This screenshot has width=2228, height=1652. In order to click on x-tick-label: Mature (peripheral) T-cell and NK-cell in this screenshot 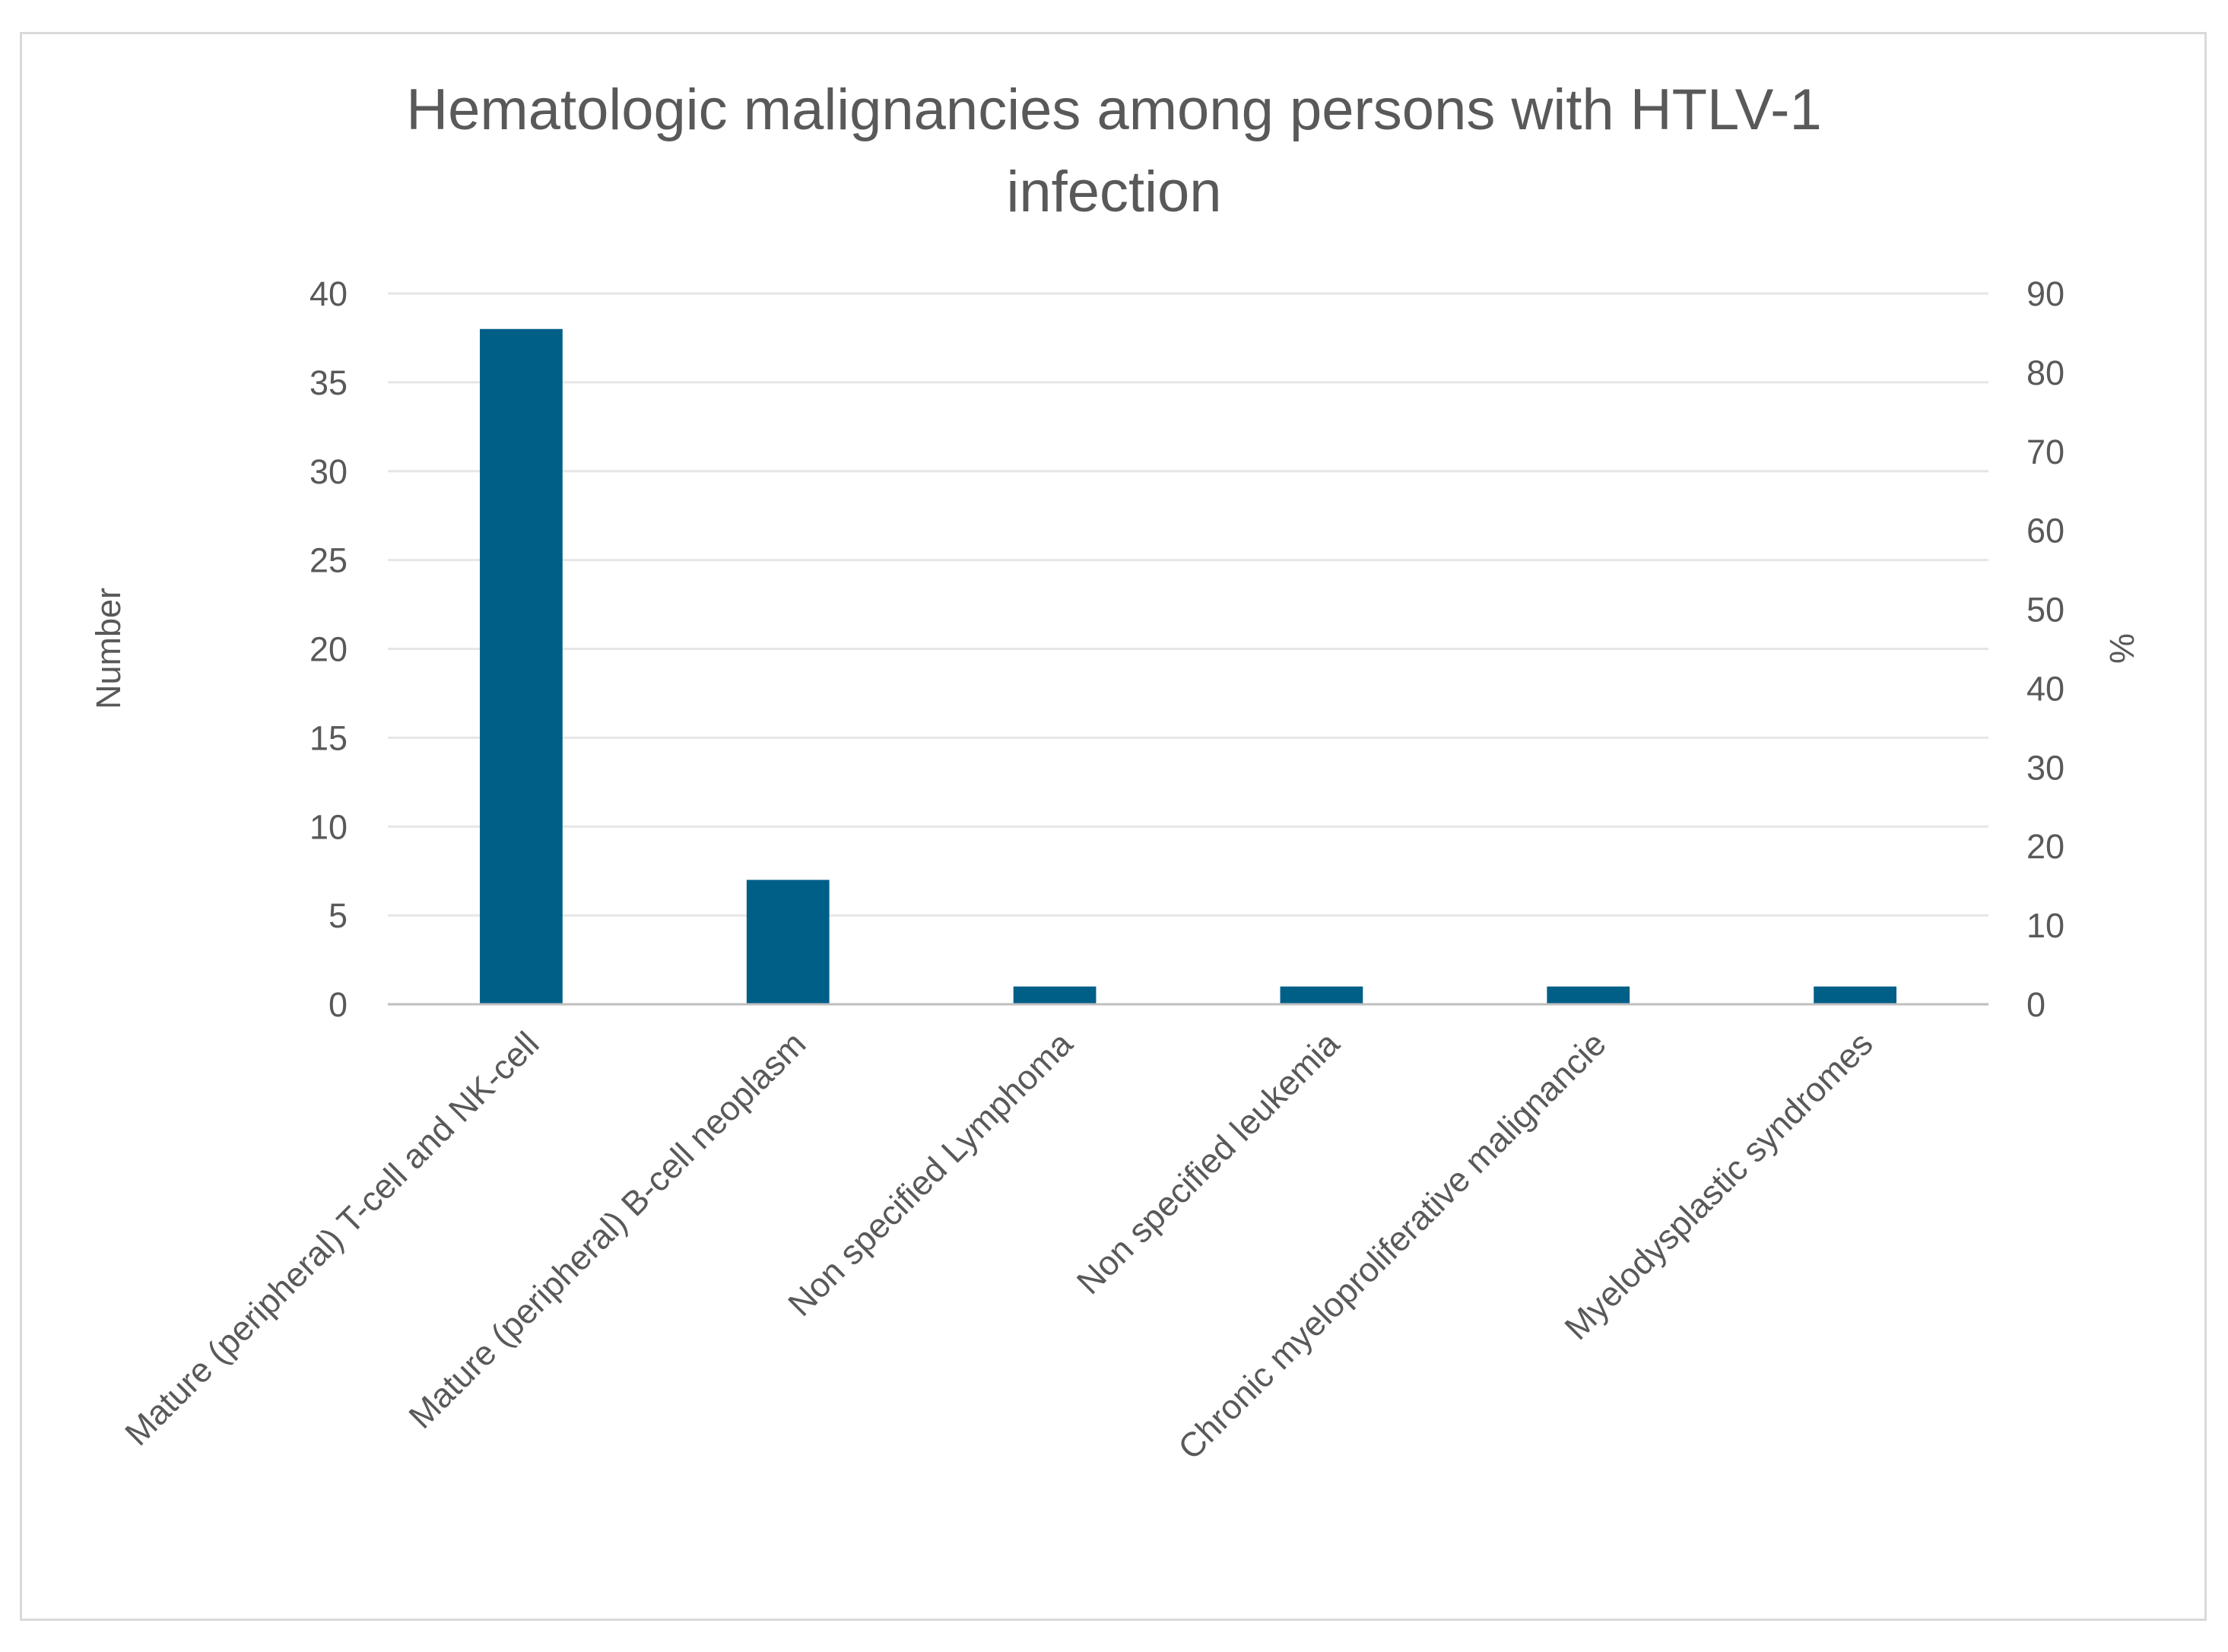, I will do `click(331, 1238)`.